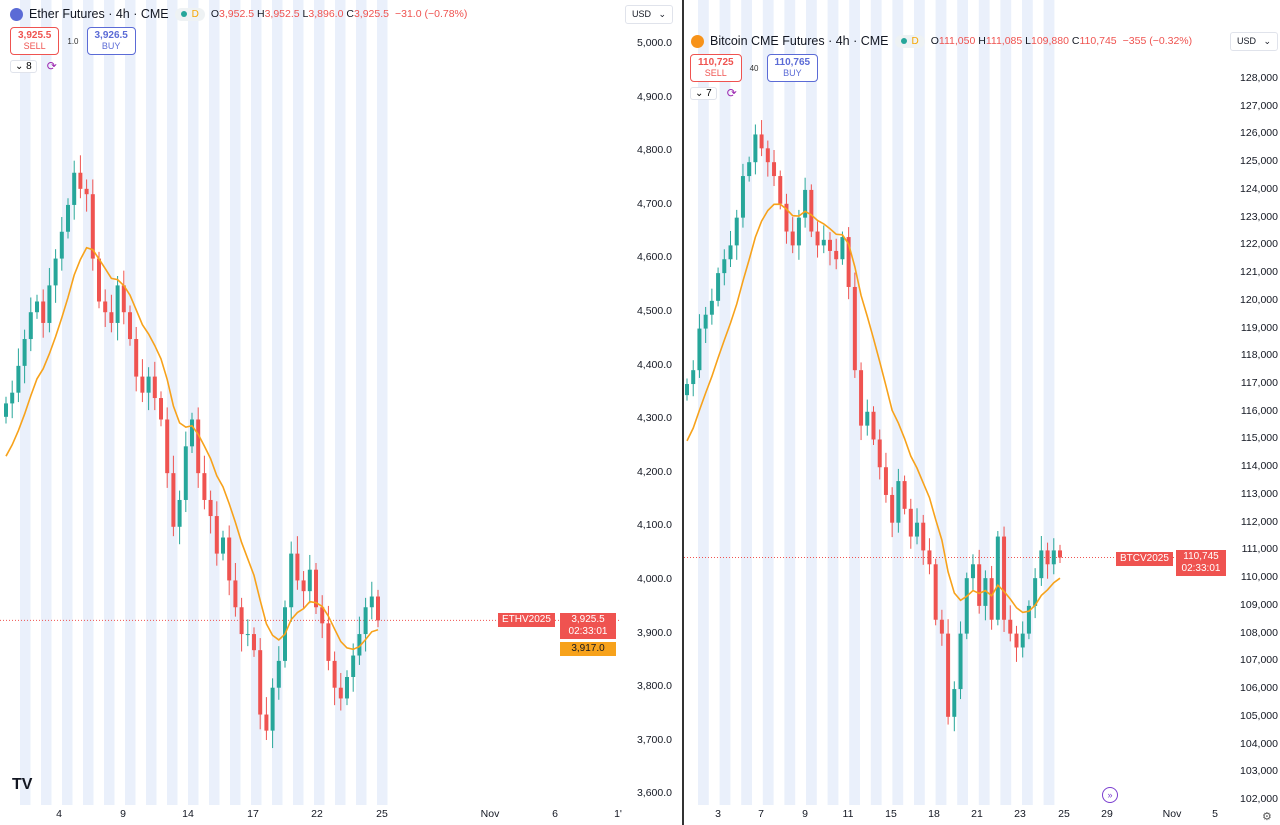  What do you see at coordinates (23, 66) in the screenshot?
I see `indicators-toggle: ⌄ 8` at bounding box center [23, 66].